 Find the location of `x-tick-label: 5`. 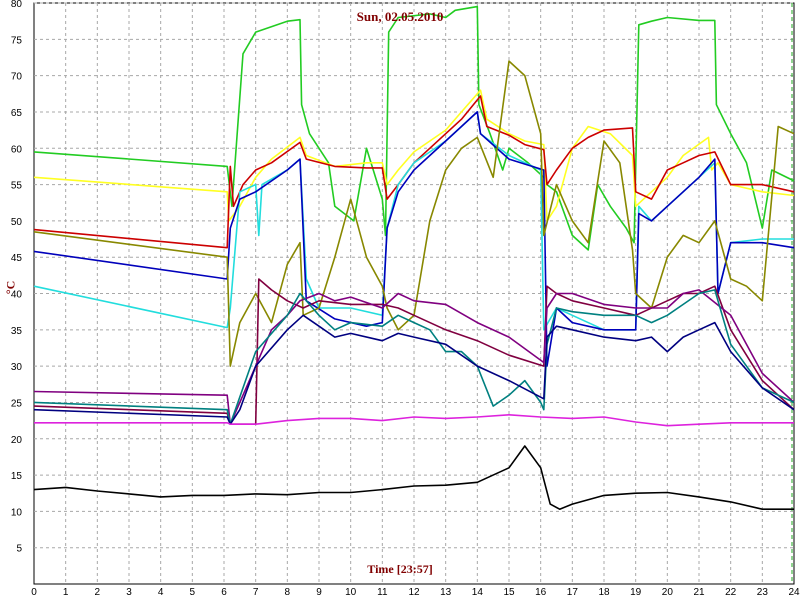

x-tick-label: 5 is located at coordinates (193, 592).